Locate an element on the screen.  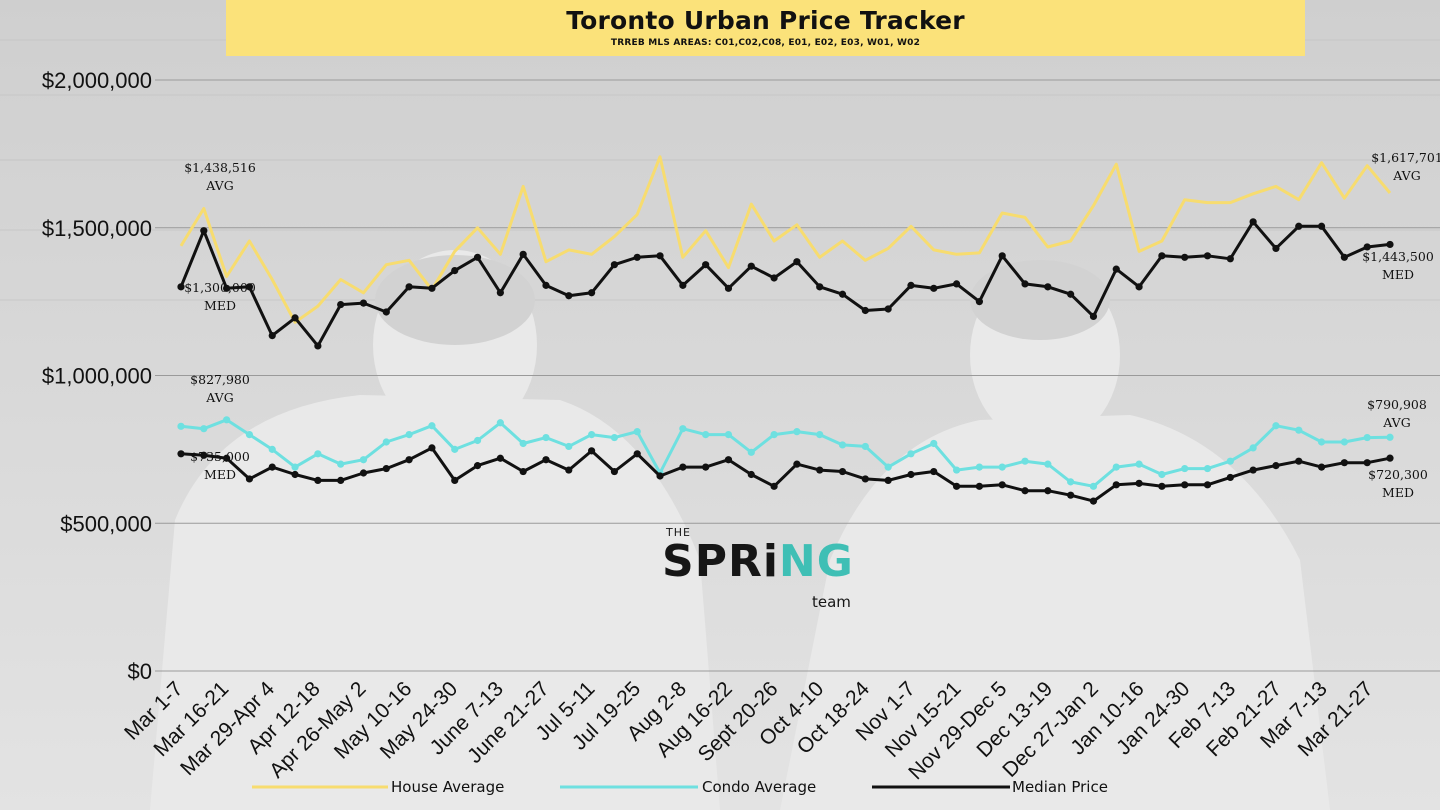
logo-word-part2: NG is located at coordinates (816, 561).